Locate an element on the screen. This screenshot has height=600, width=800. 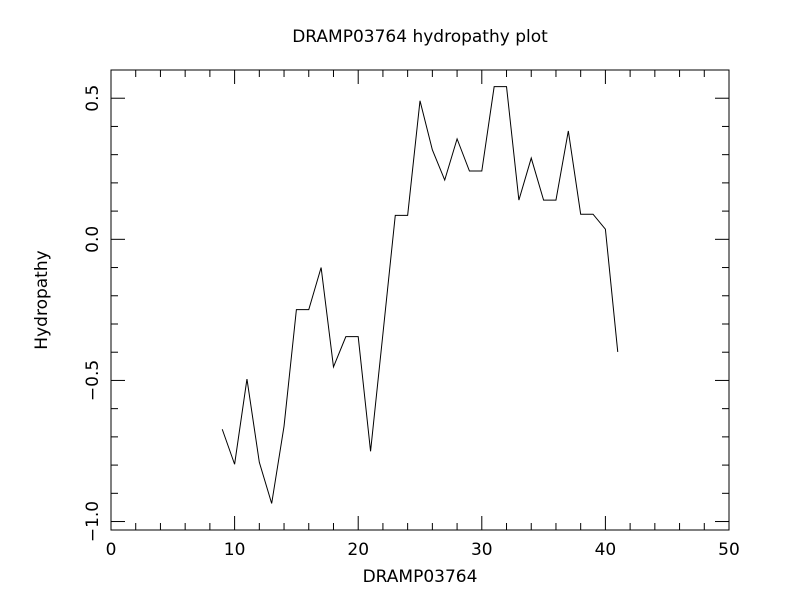
x-tick-label: 30 is located at coordinates (482, 550).